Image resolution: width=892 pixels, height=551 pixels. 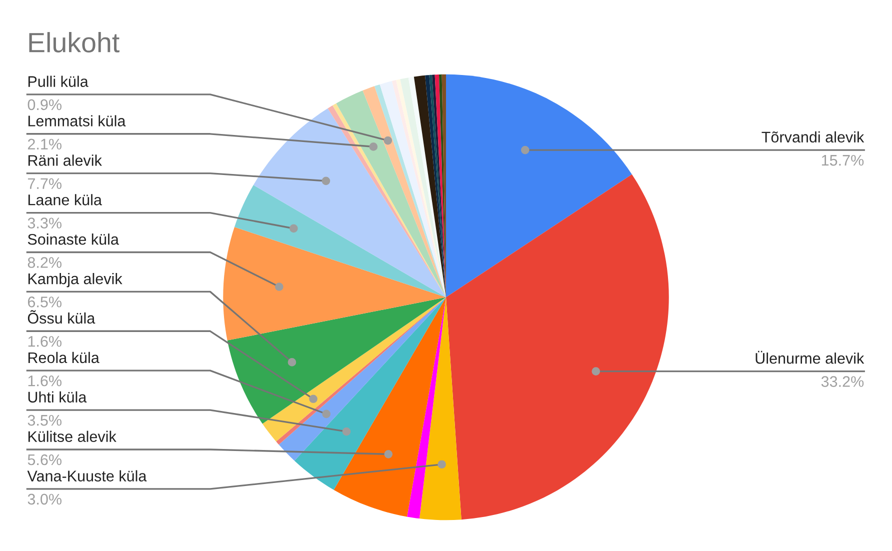 What do you see at coordinates (73, 239) in the screenshot?
I see `slice-label: Soinaste küla` at bounding box center [73, 239].